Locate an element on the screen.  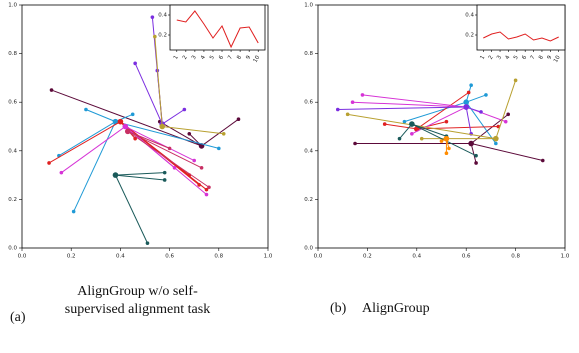
inset-frame is located at coordinates (217, 27).